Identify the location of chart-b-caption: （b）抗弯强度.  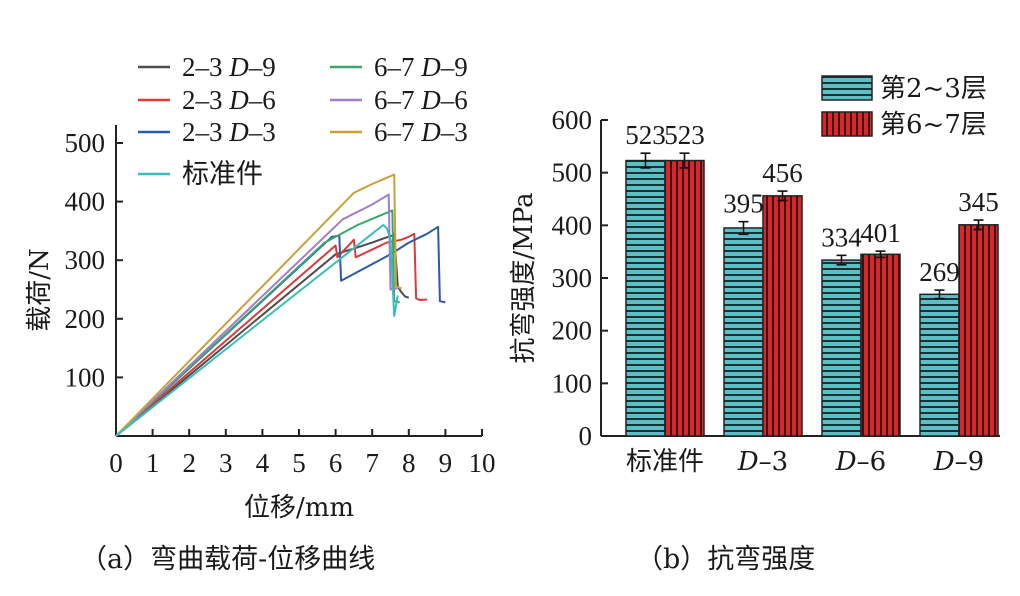
(725, 559).